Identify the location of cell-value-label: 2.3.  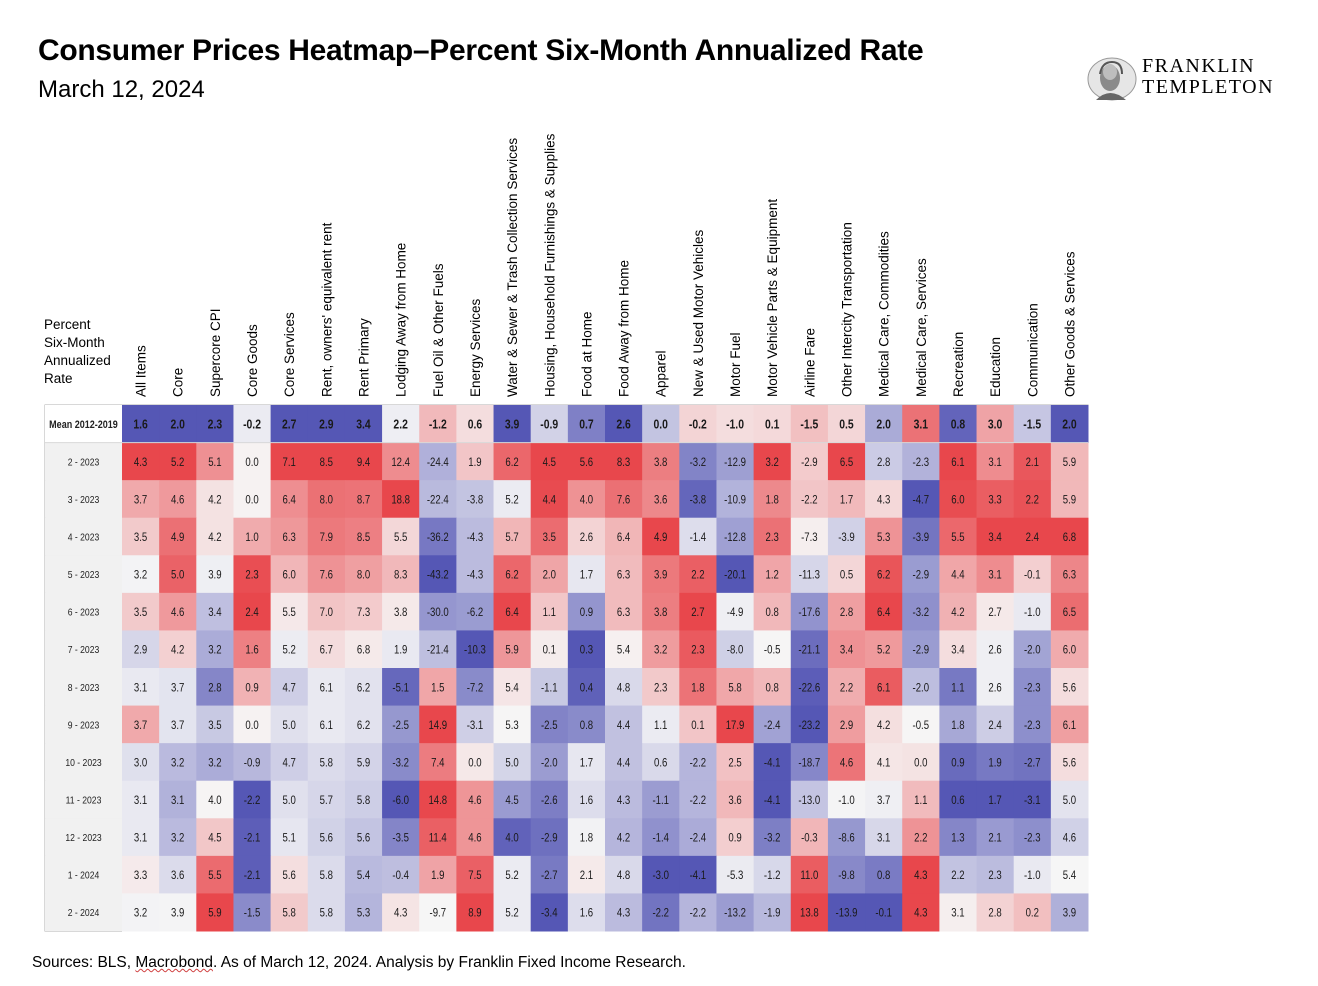
(772, 537).